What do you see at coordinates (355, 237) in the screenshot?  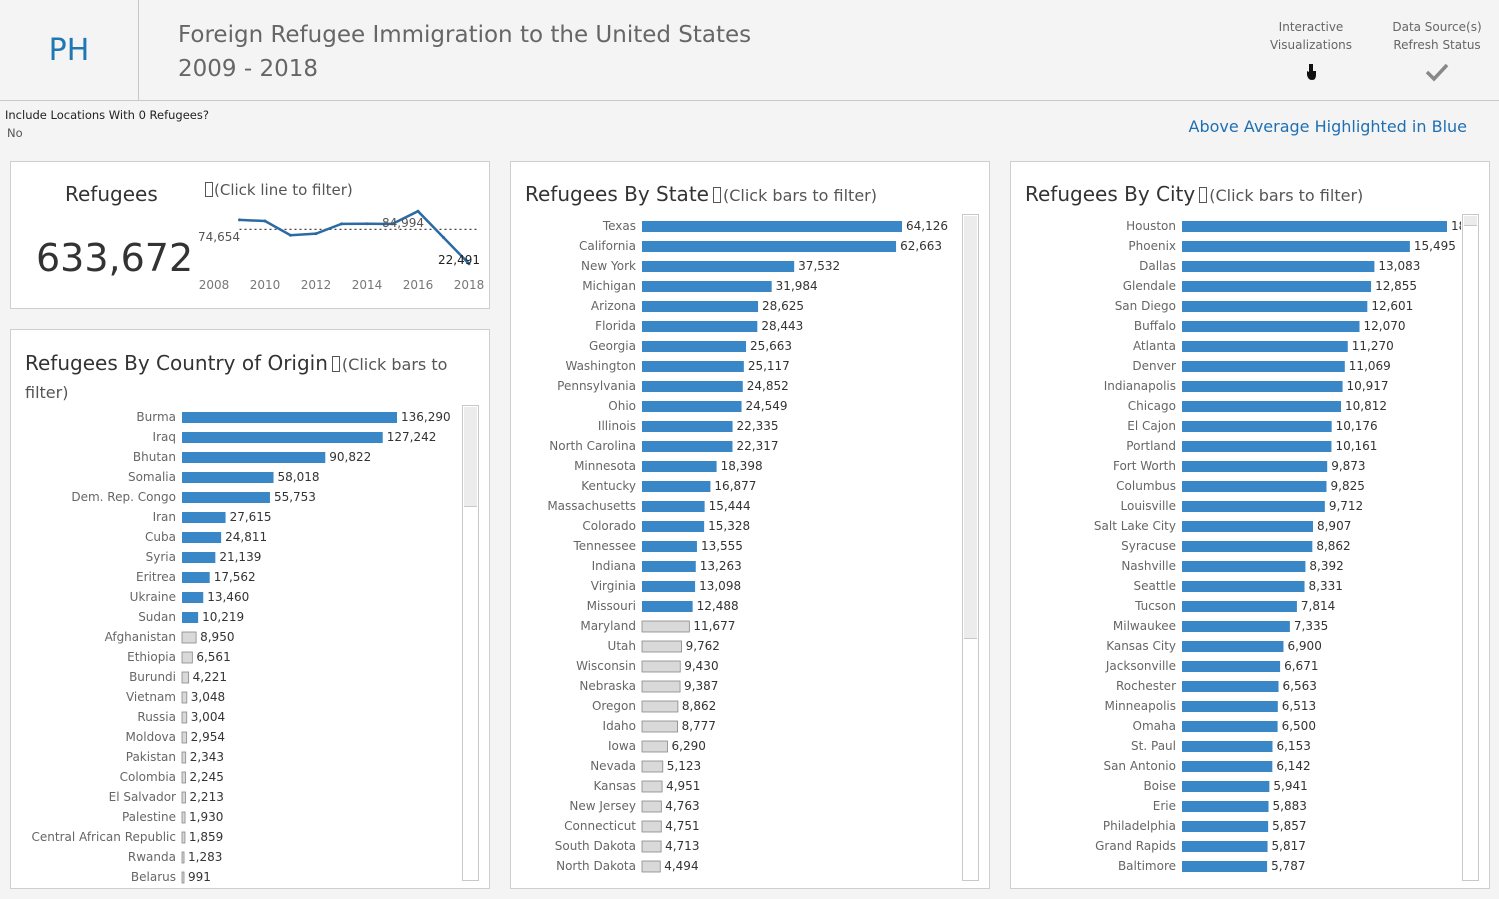 I see `trend-series-line` at bounding box center [355, 237].